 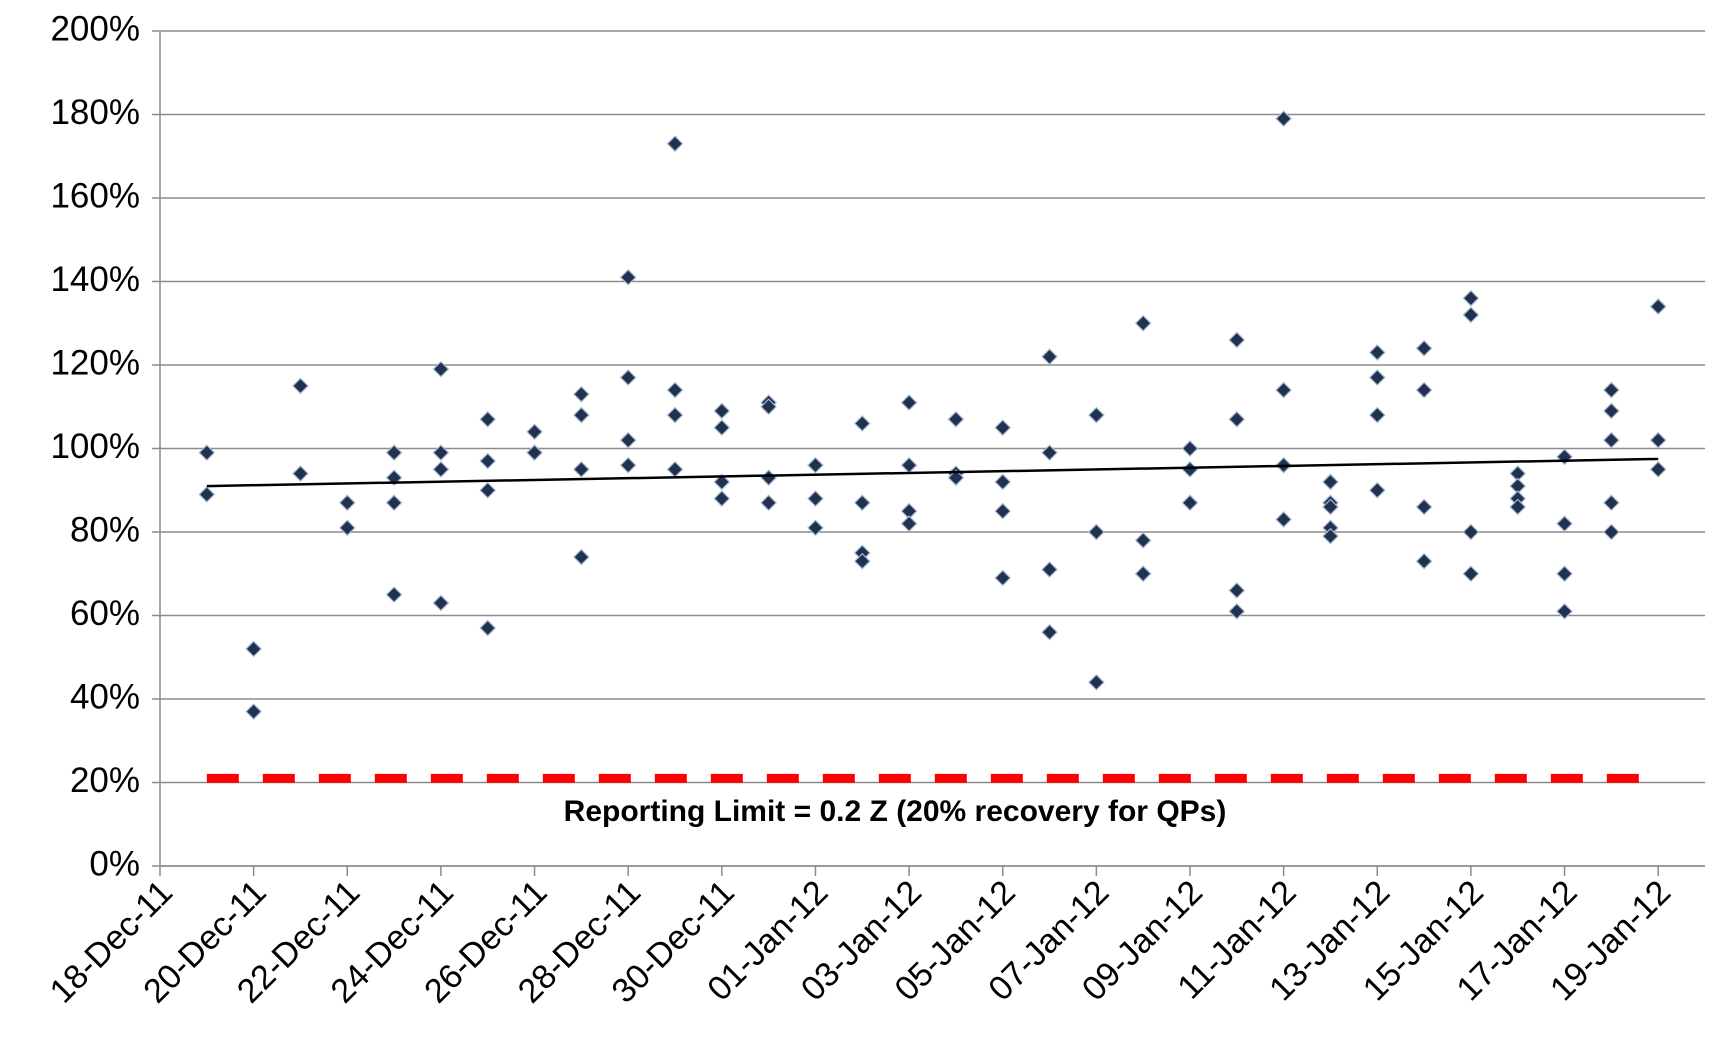 I want to click on y-tick-label: 200%, so click(x=95, y=28).